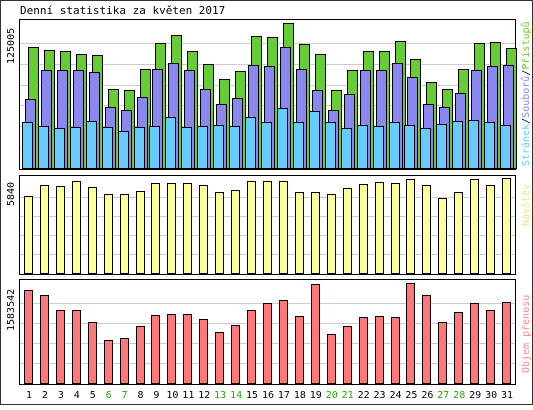  What do you see at coordinates (441, 146) in the screenshot?
I see `bar-stránek-day-27` at bounding box center [441, 146].